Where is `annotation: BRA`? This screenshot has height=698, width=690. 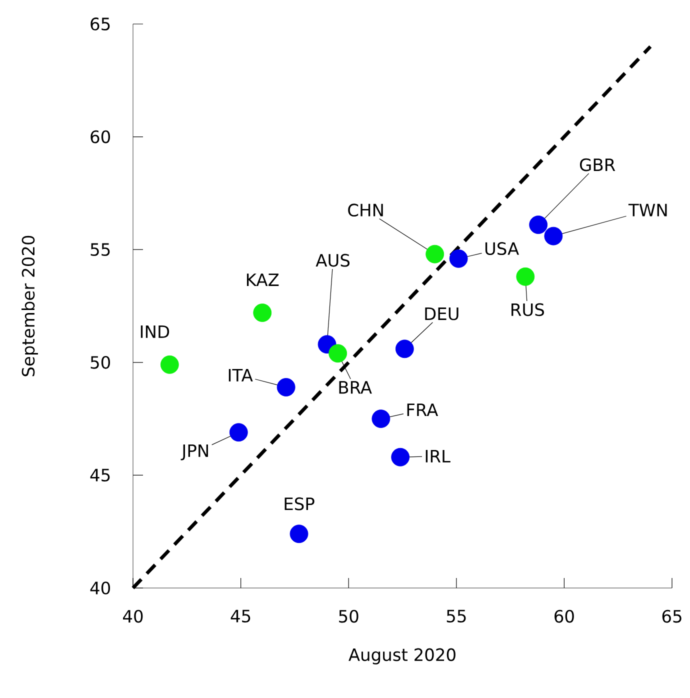 annotation: BRA is located at coordinates (355, 387).